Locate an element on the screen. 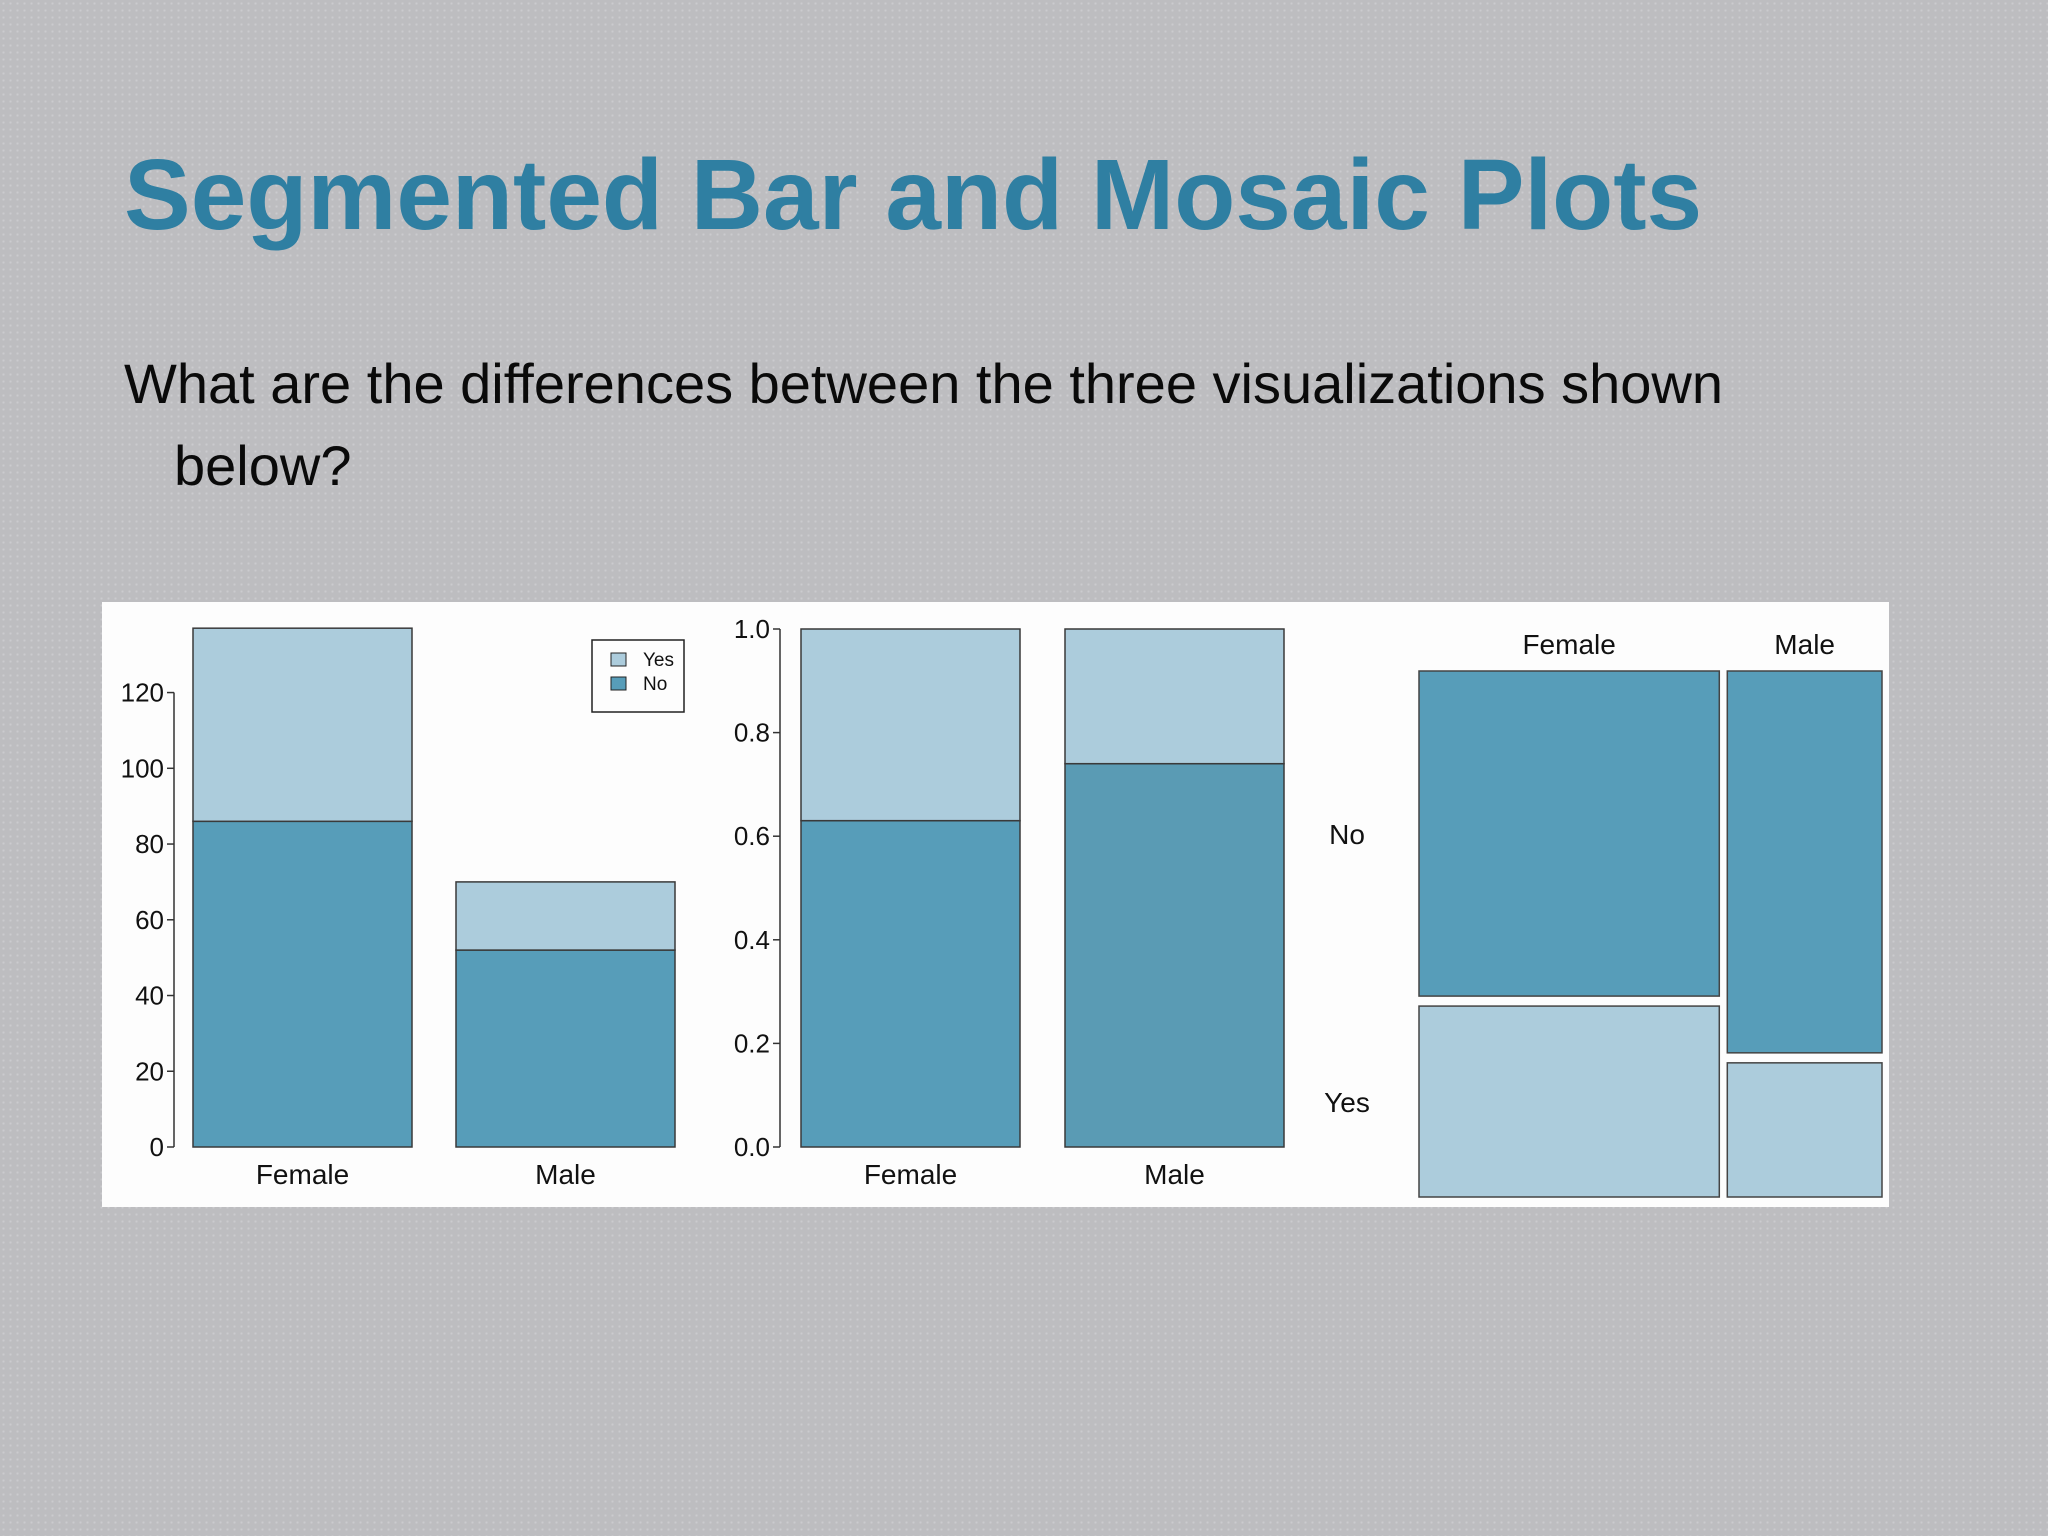 Image resolution: width=2048 pixels, height=1536 pixels. y-tick-label-counts: 100 is located at coordinates (142, 768).